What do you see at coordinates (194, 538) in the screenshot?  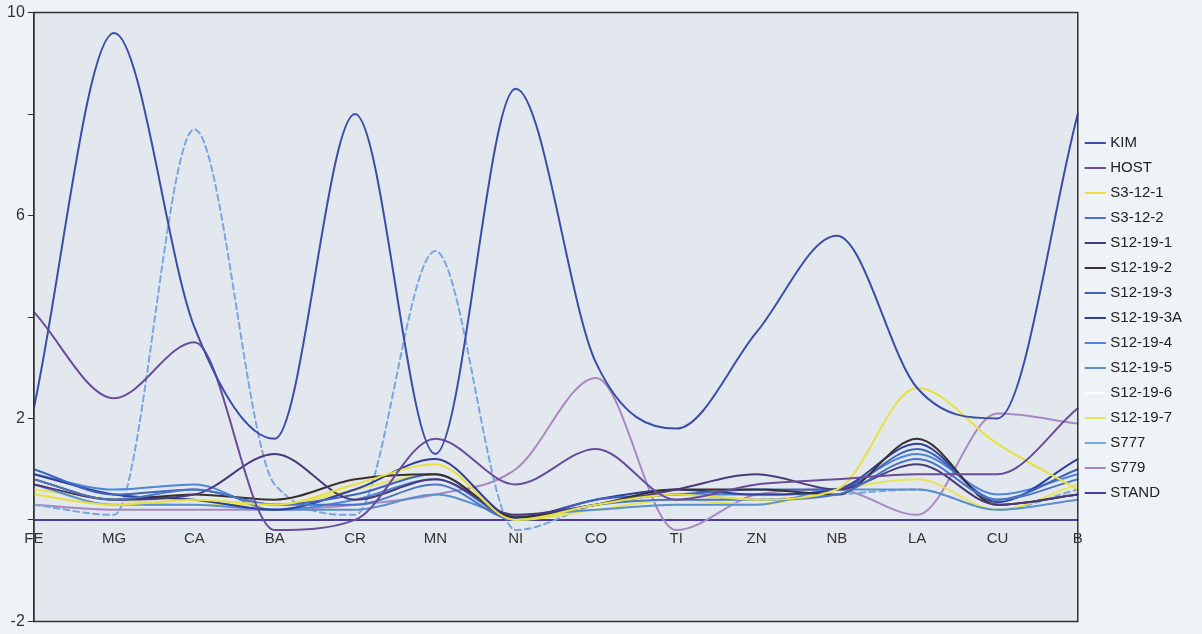 I see `x-tick-label: CA` at bounding box center [194, 538].